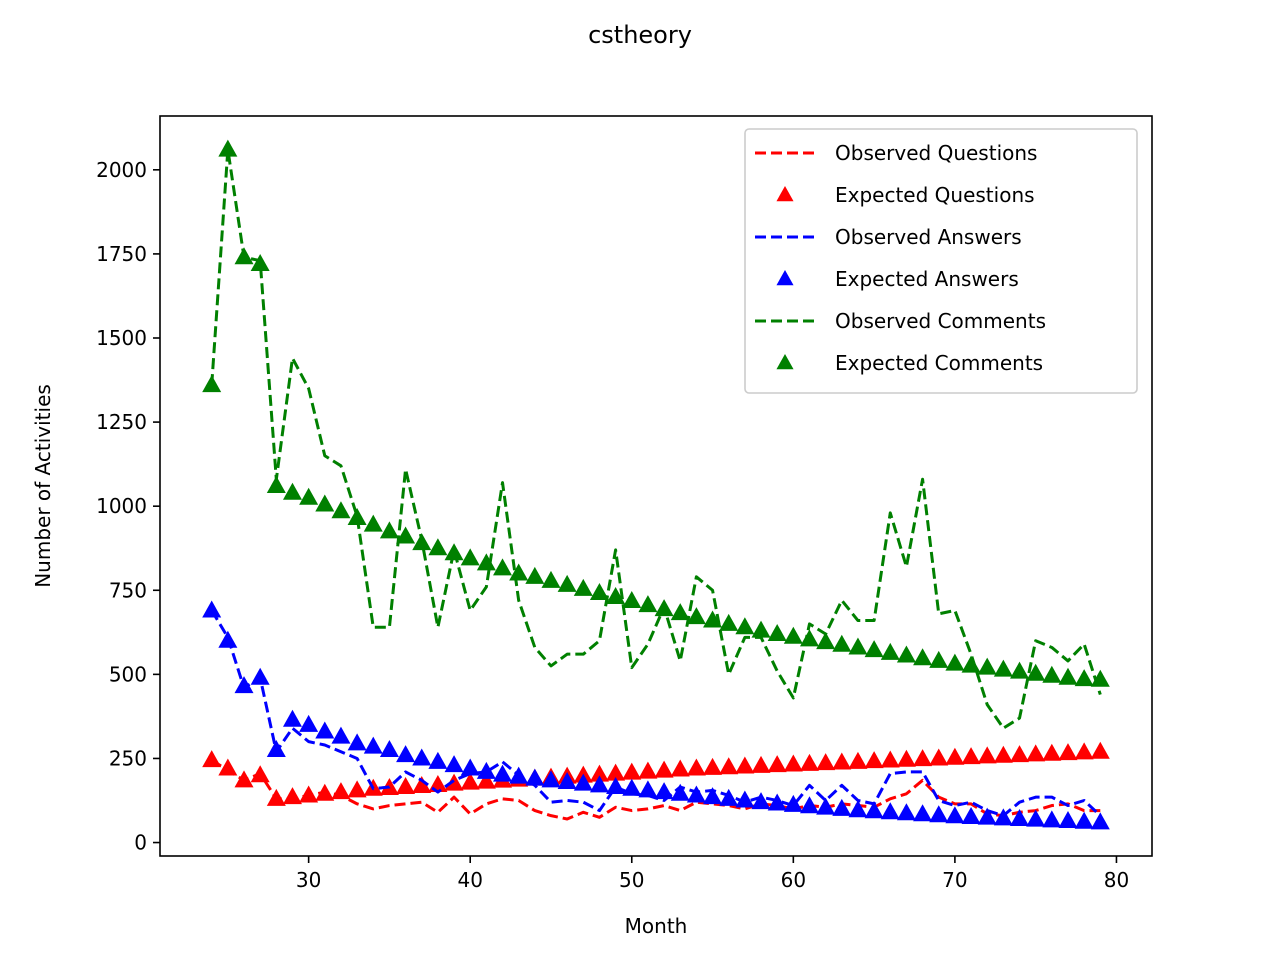  What do you see at coordinates (121, 506) in the screenshot?
I see `y-tick-label: 1000` at bounding box center [121, 506].